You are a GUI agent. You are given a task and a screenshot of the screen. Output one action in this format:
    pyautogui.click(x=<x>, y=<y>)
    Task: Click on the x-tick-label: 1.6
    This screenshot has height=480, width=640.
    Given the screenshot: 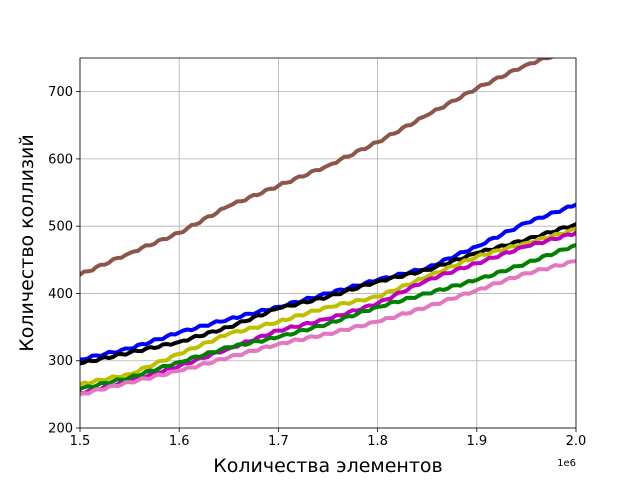 What is the action you would take?
    pyautogui.click(x=179, y=441)
    